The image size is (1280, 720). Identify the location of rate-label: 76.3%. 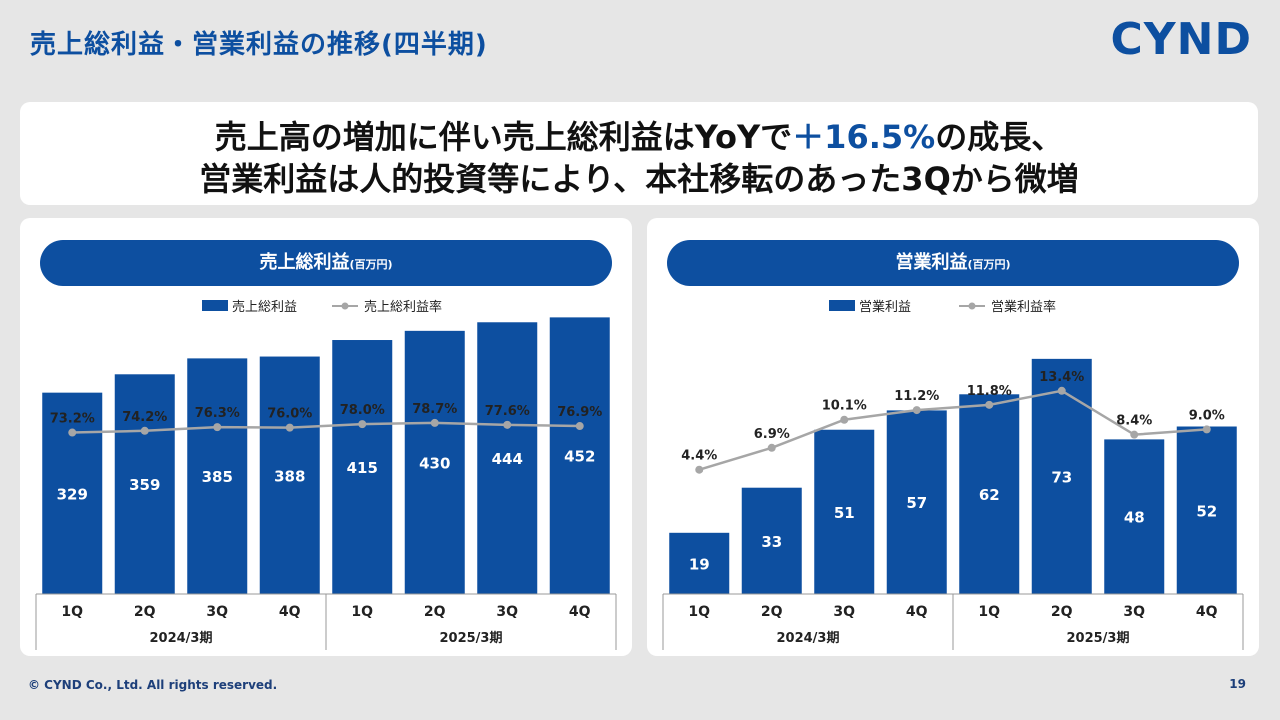
(217, 413).